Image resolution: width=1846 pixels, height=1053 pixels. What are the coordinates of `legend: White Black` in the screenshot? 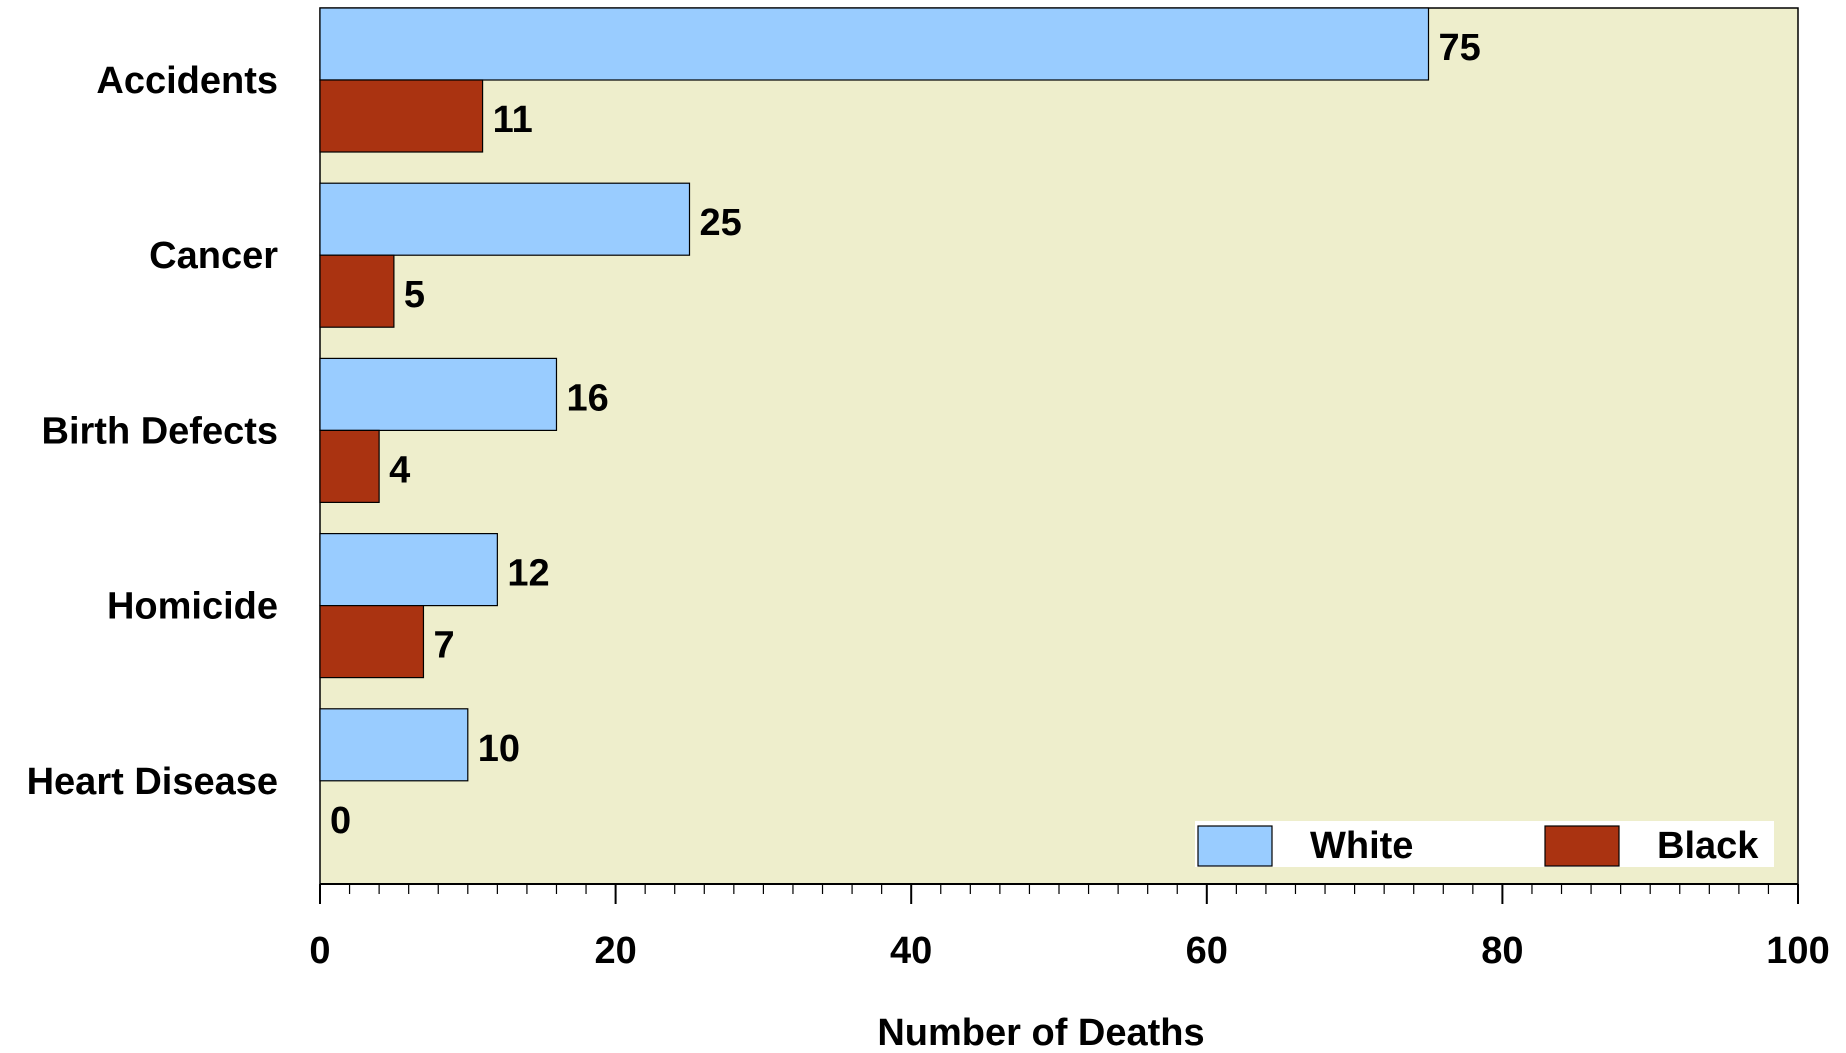 It's located at (1484, 844).